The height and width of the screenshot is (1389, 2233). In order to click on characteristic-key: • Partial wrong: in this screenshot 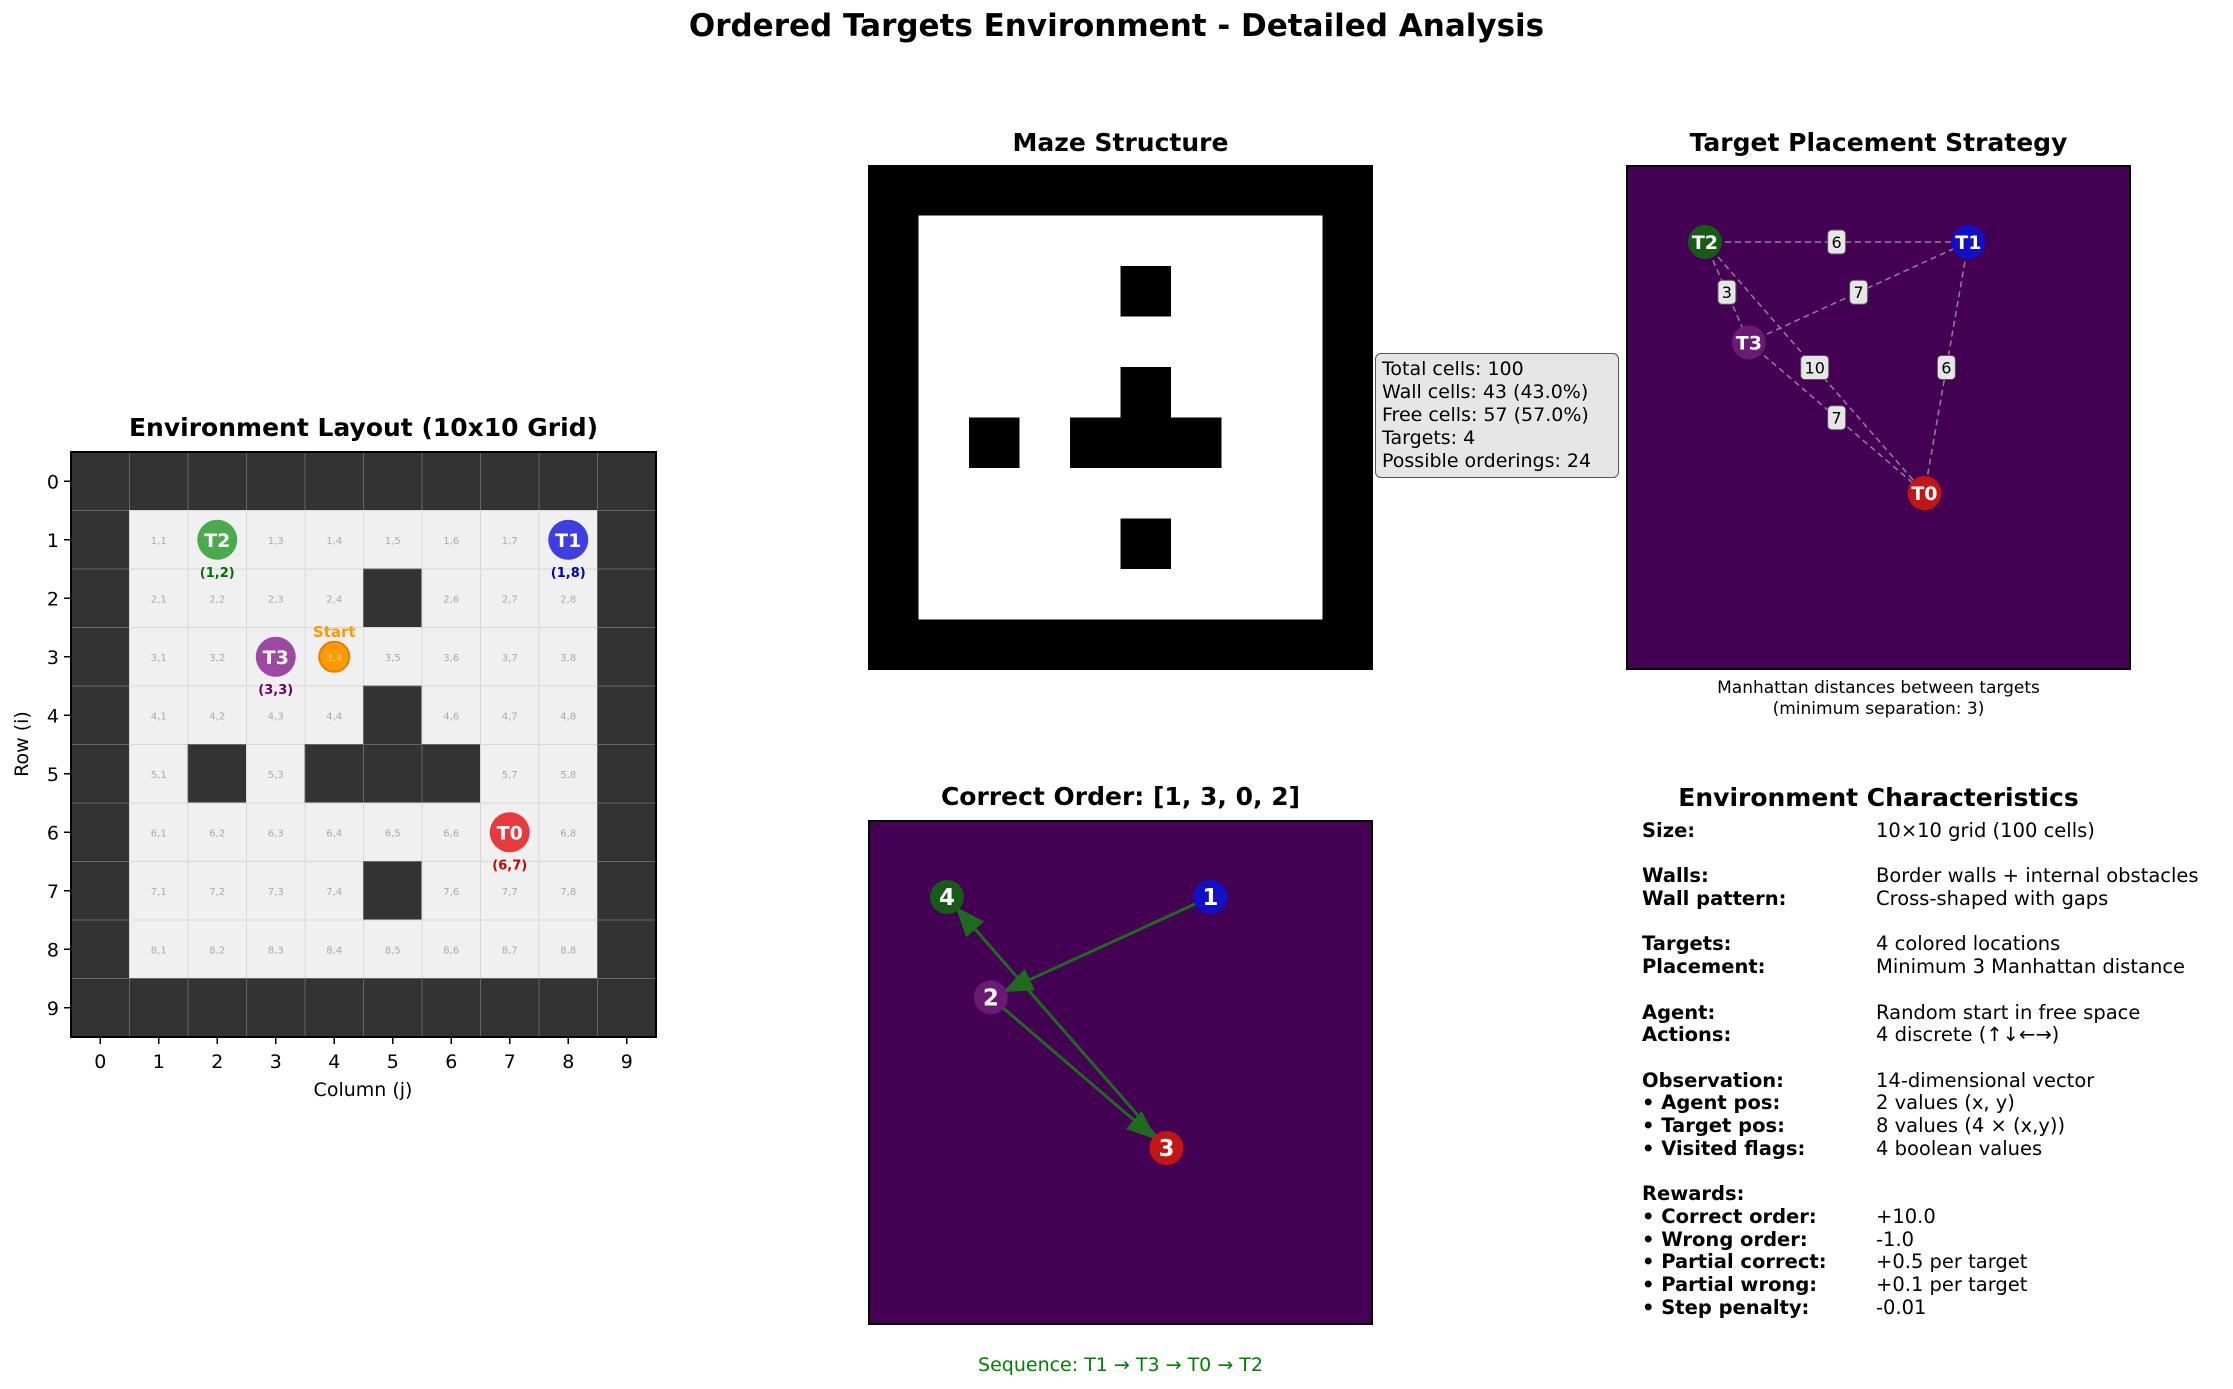, I will do `click(1730, 1284)`.